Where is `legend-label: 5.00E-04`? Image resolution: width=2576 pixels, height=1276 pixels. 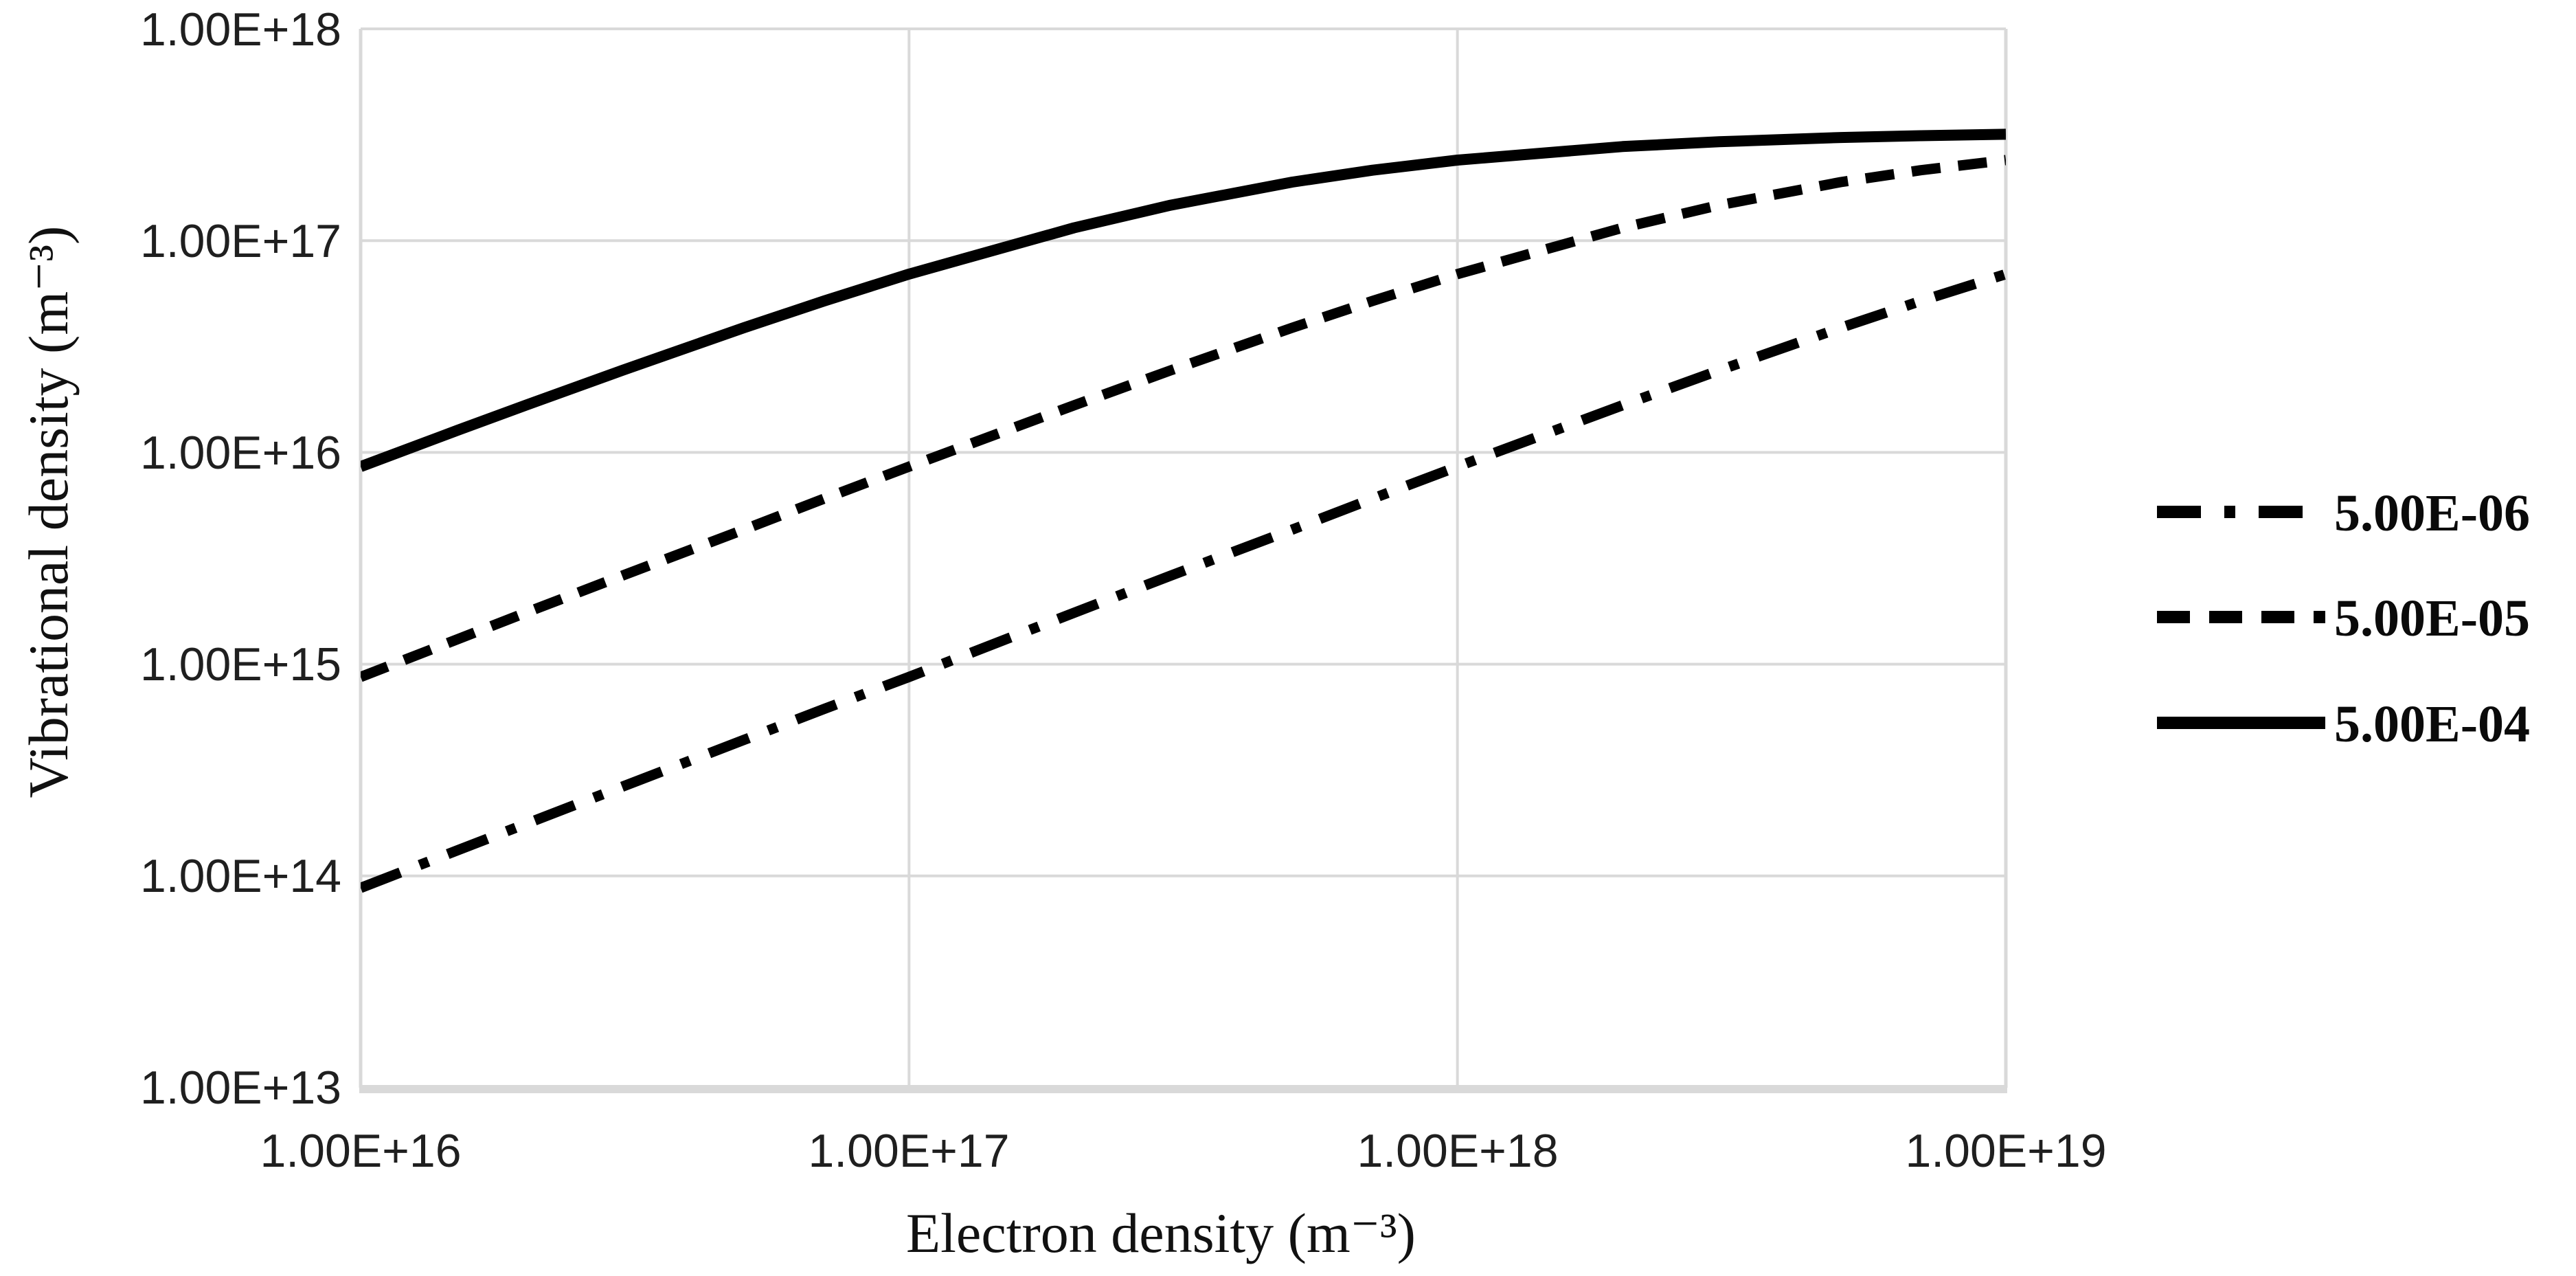
legend-label: 5.00E-04 is located at coordinates (2432, 724).